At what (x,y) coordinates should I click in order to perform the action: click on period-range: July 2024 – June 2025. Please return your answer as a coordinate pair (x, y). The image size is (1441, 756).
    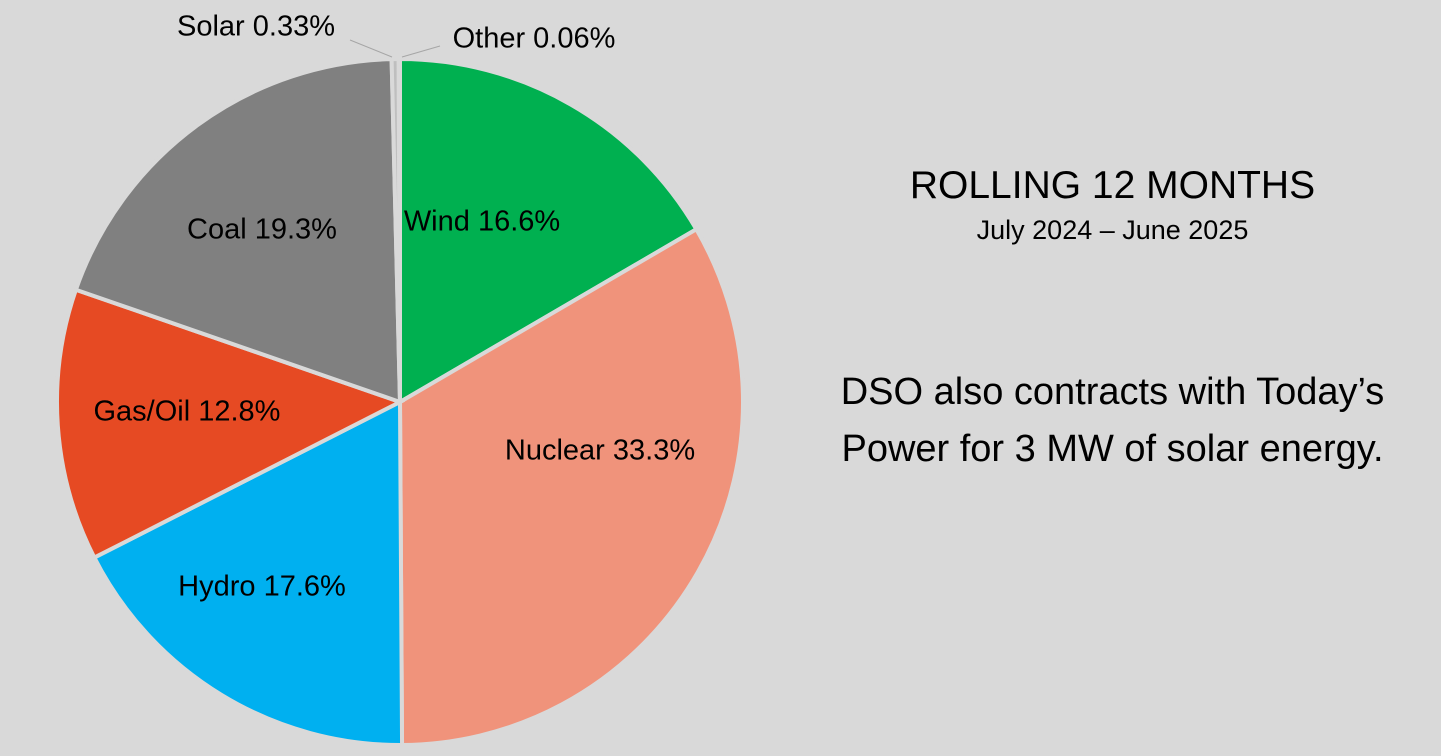
    Looking at the image, I should click on (1112, 230).